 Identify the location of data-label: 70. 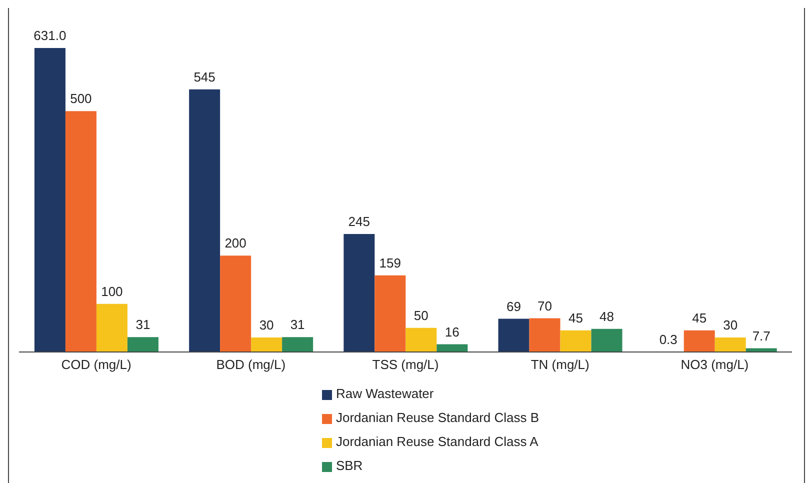
(545, 306).